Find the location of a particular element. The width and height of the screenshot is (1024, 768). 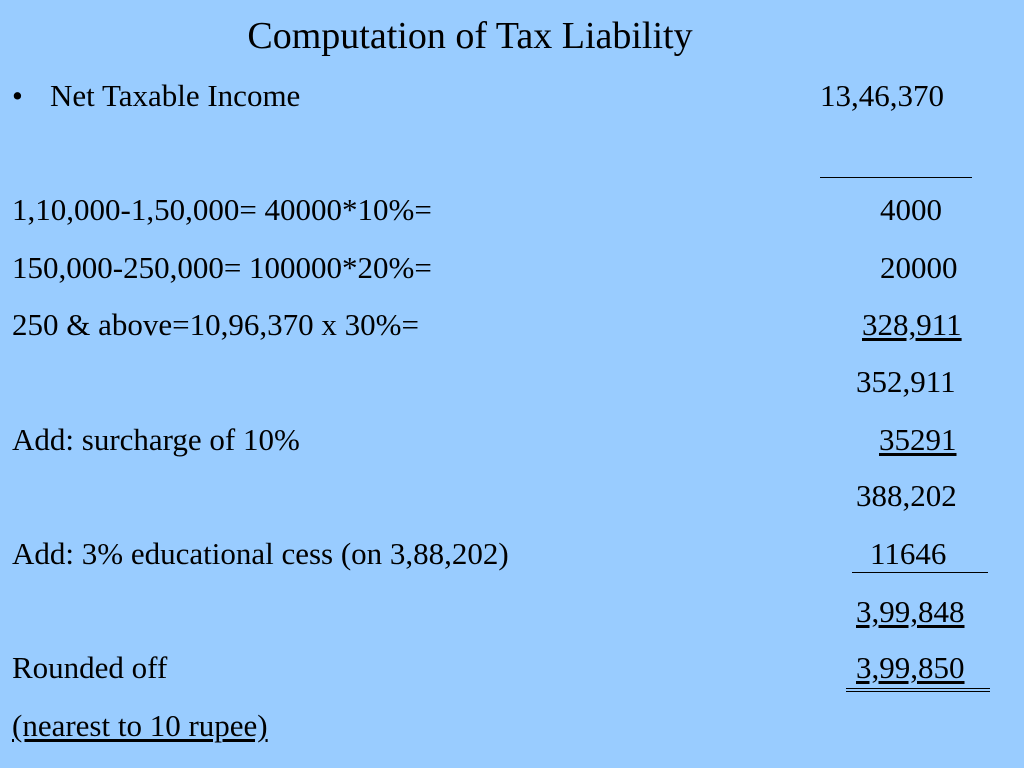

subtotal-tax-amount: 352,911 is located at coordinates (906, 381).